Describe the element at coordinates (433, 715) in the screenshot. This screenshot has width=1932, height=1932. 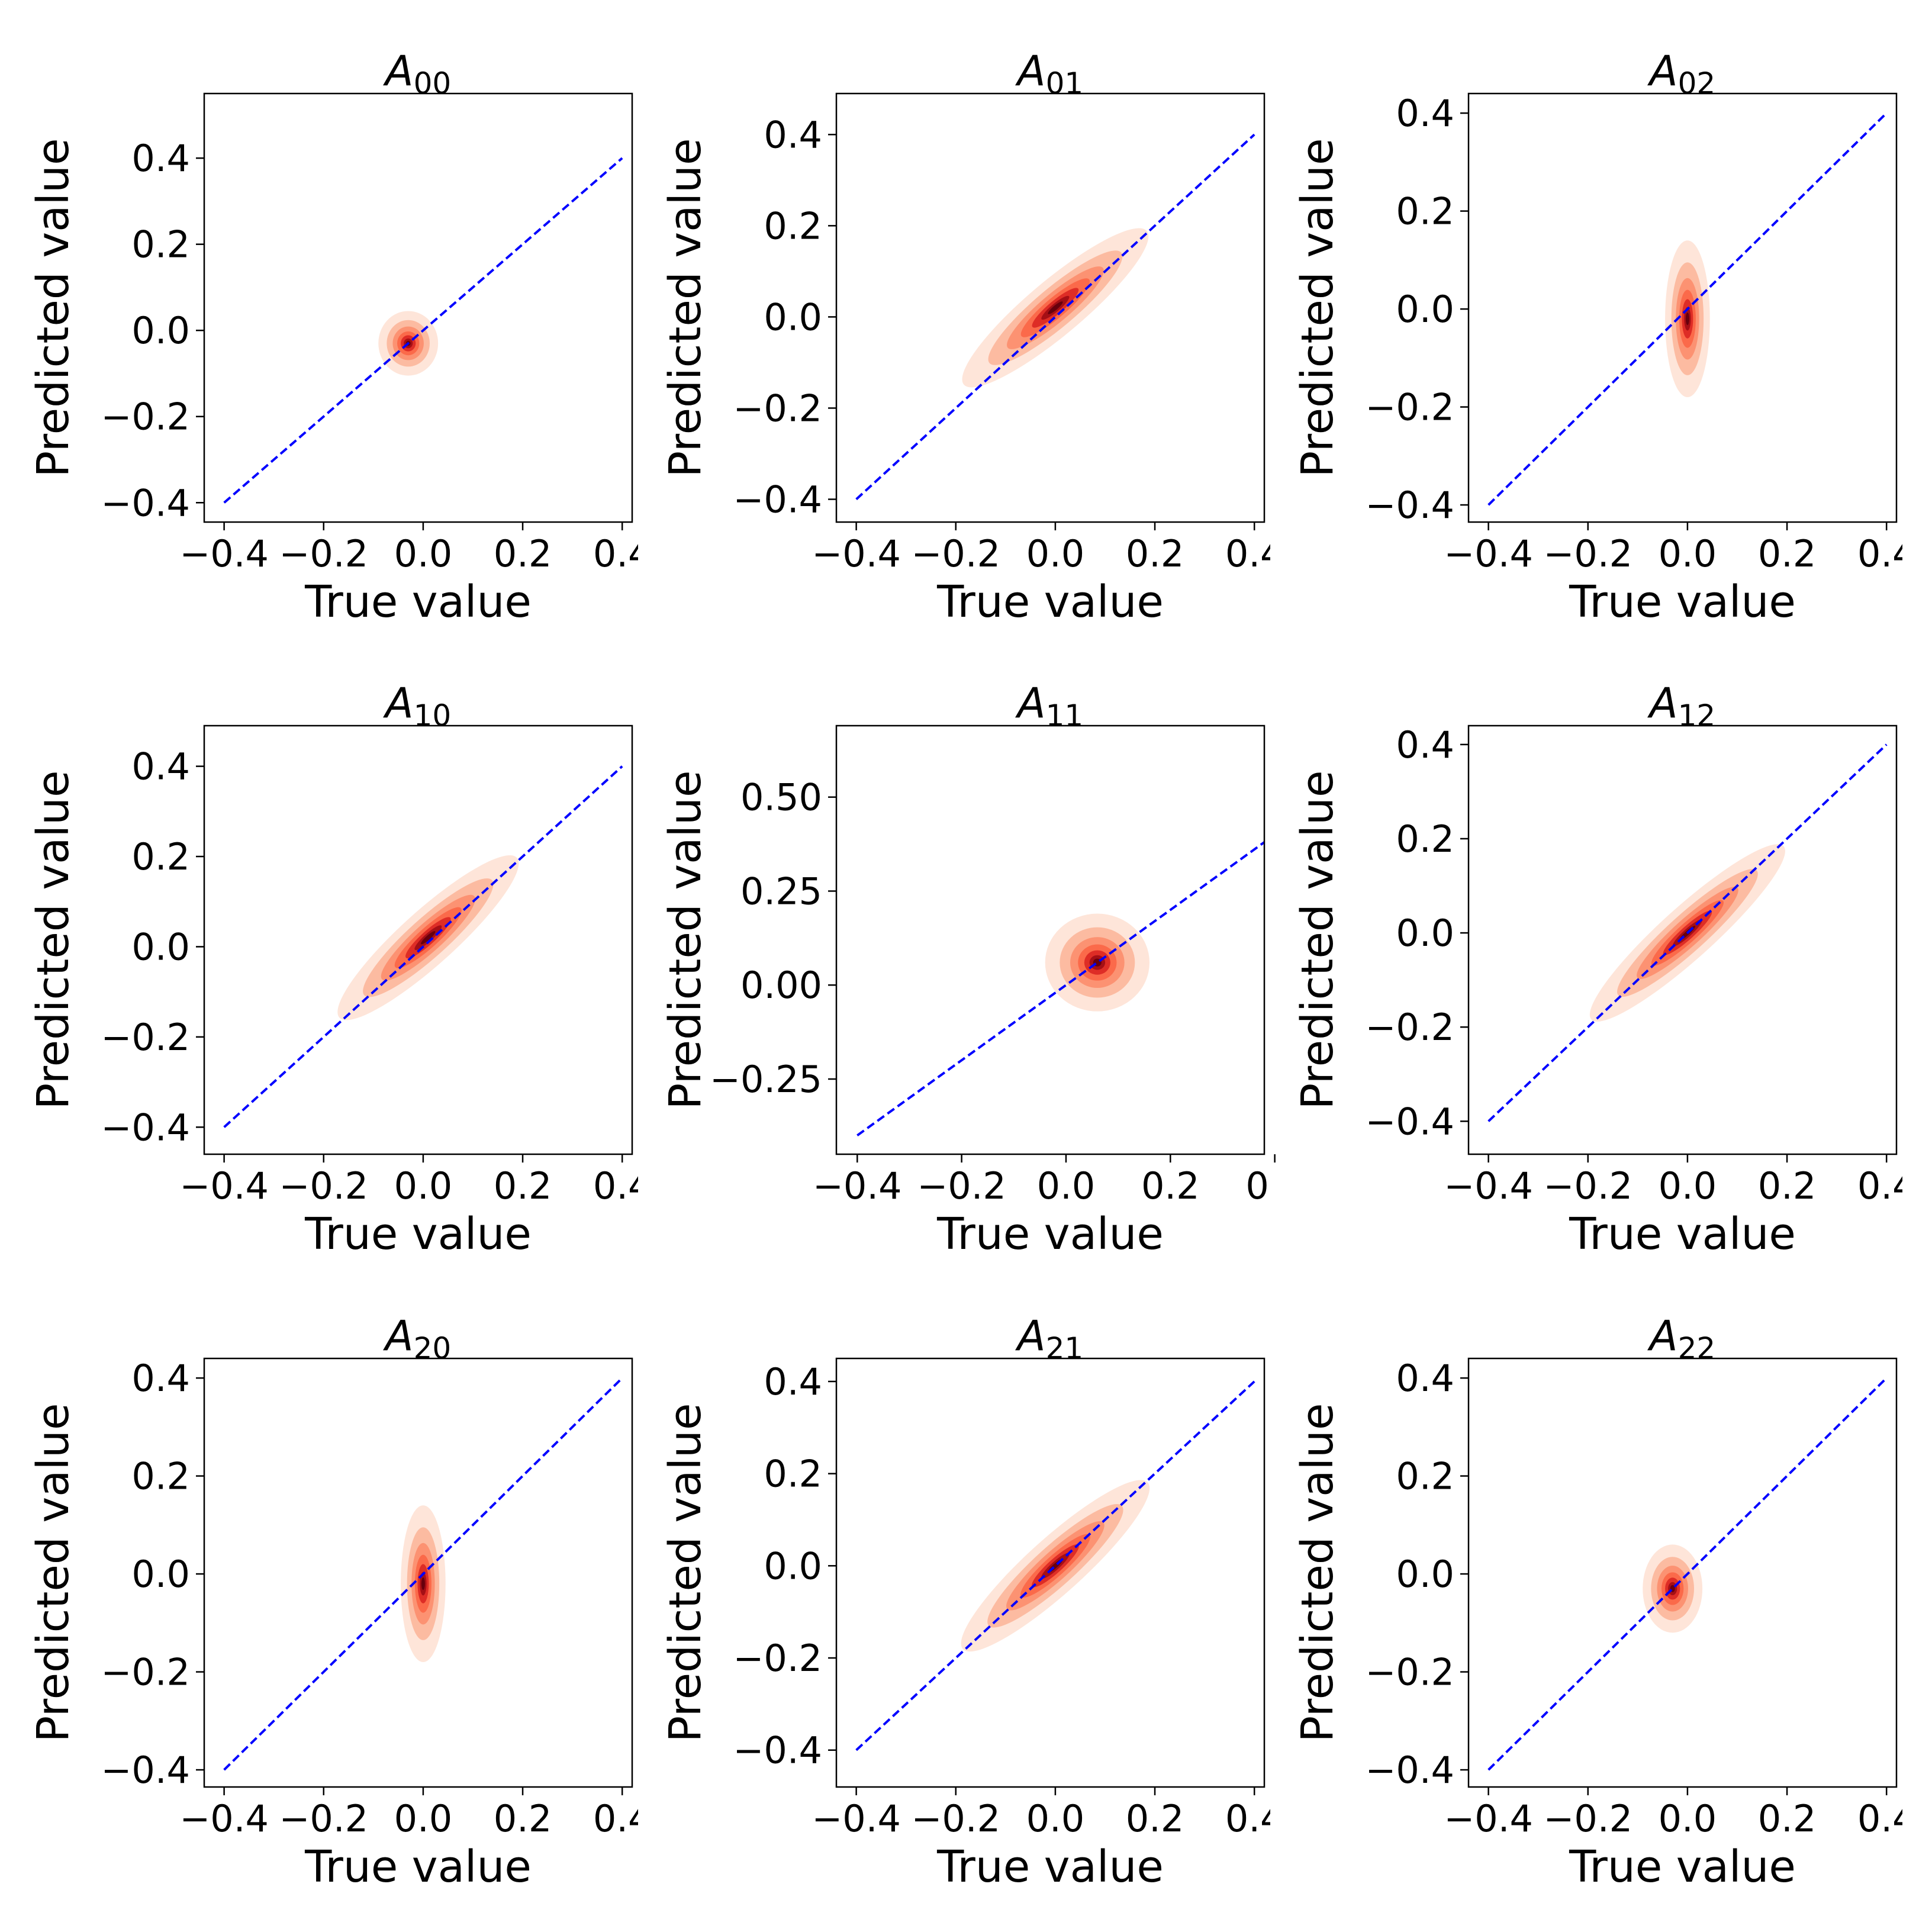
I see `panel-title-subscript: 10` at that location.